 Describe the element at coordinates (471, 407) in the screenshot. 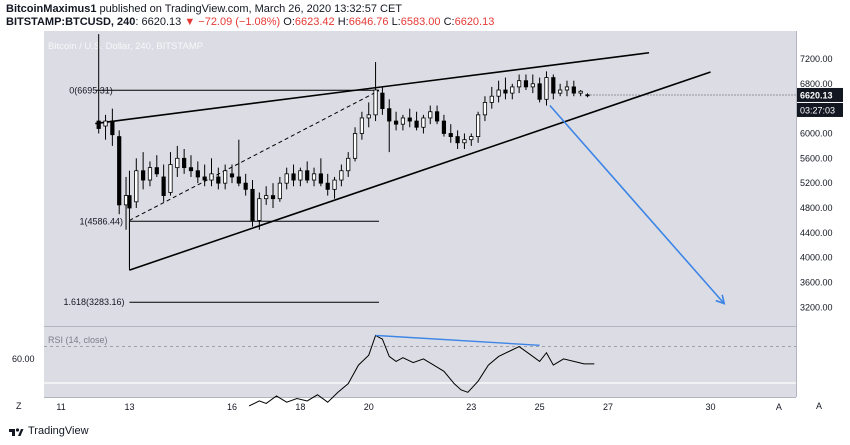

I see `time-tick-label: 23` at that location.